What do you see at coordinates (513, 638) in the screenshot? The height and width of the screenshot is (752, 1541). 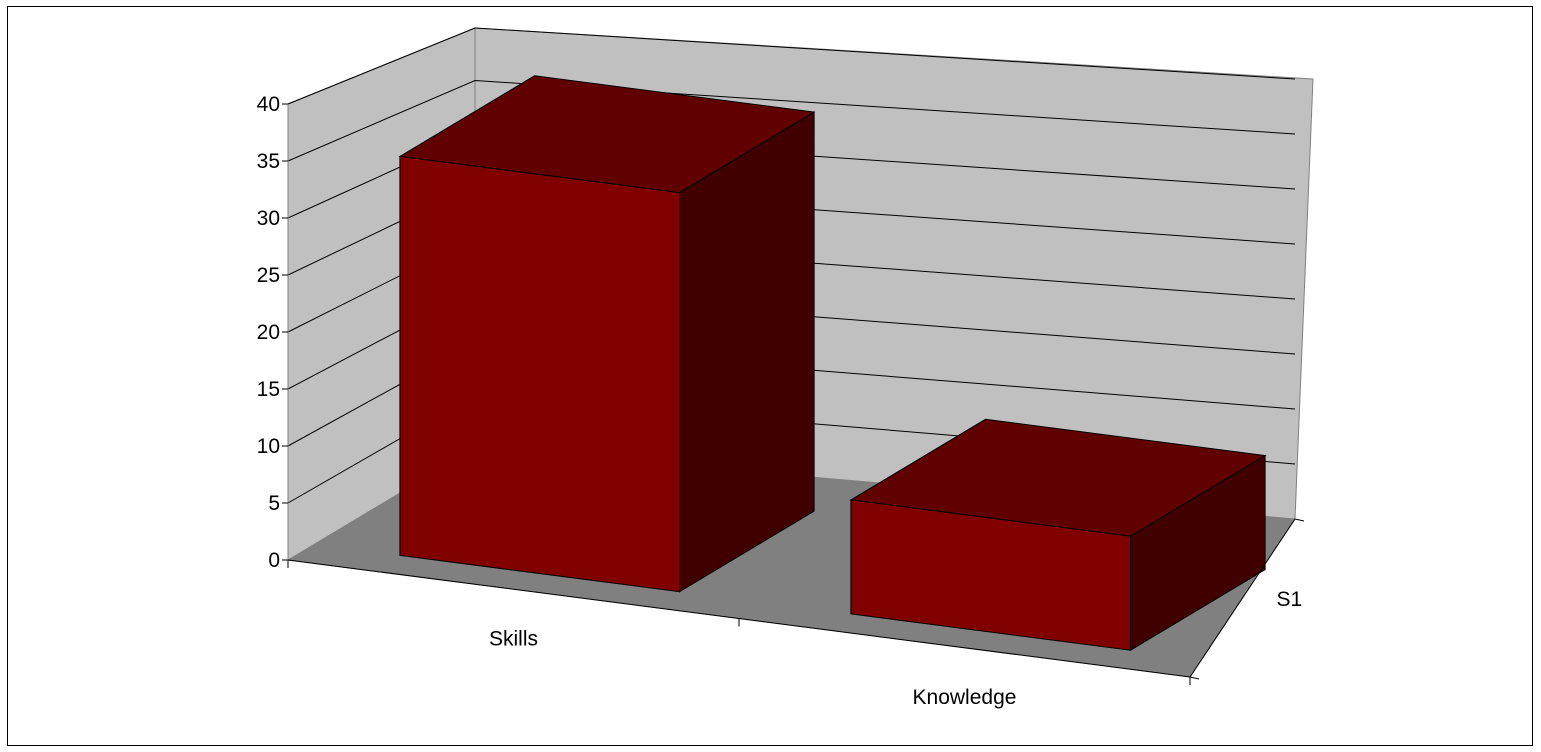 I see `x-category-label: Skills` at bounding box center [513, 638].